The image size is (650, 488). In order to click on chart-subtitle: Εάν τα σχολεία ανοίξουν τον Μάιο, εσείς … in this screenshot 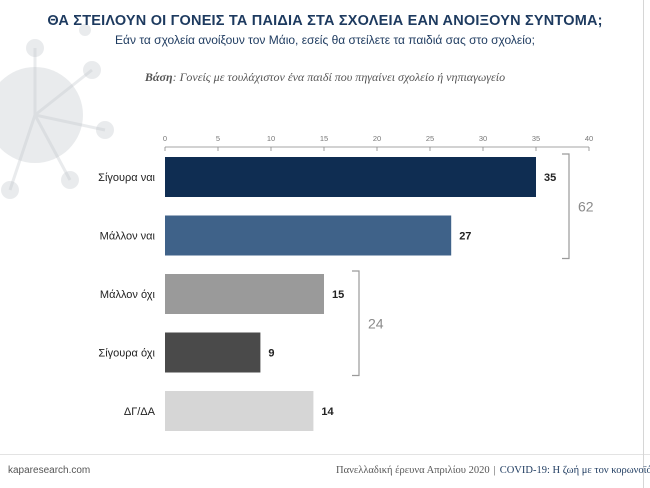, I will do `click(325, 40)`.